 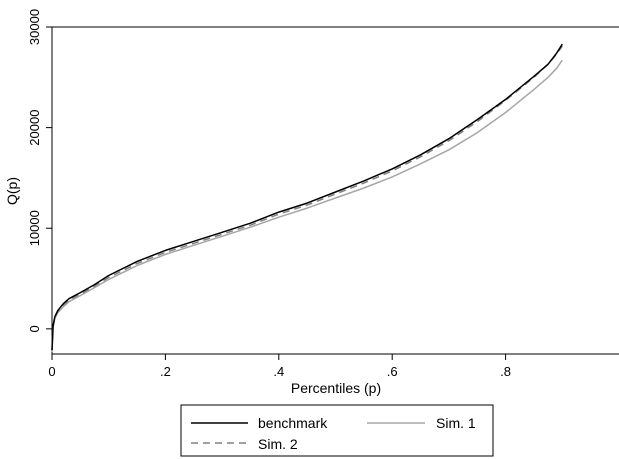 I want to click on legend-label-benchmark: benchmark, so click(x=293, y=423).